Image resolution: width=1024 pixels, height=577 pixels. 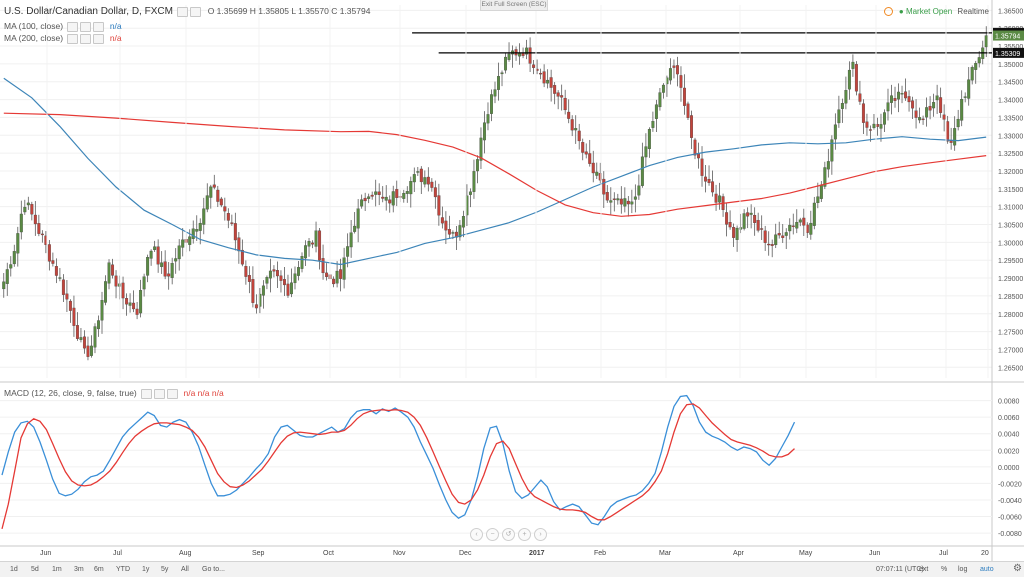 What do you see at coordinates (540, 534) in the screenshot?
I see `scroll-right-icon: ›` at bounding box center [540, 534].